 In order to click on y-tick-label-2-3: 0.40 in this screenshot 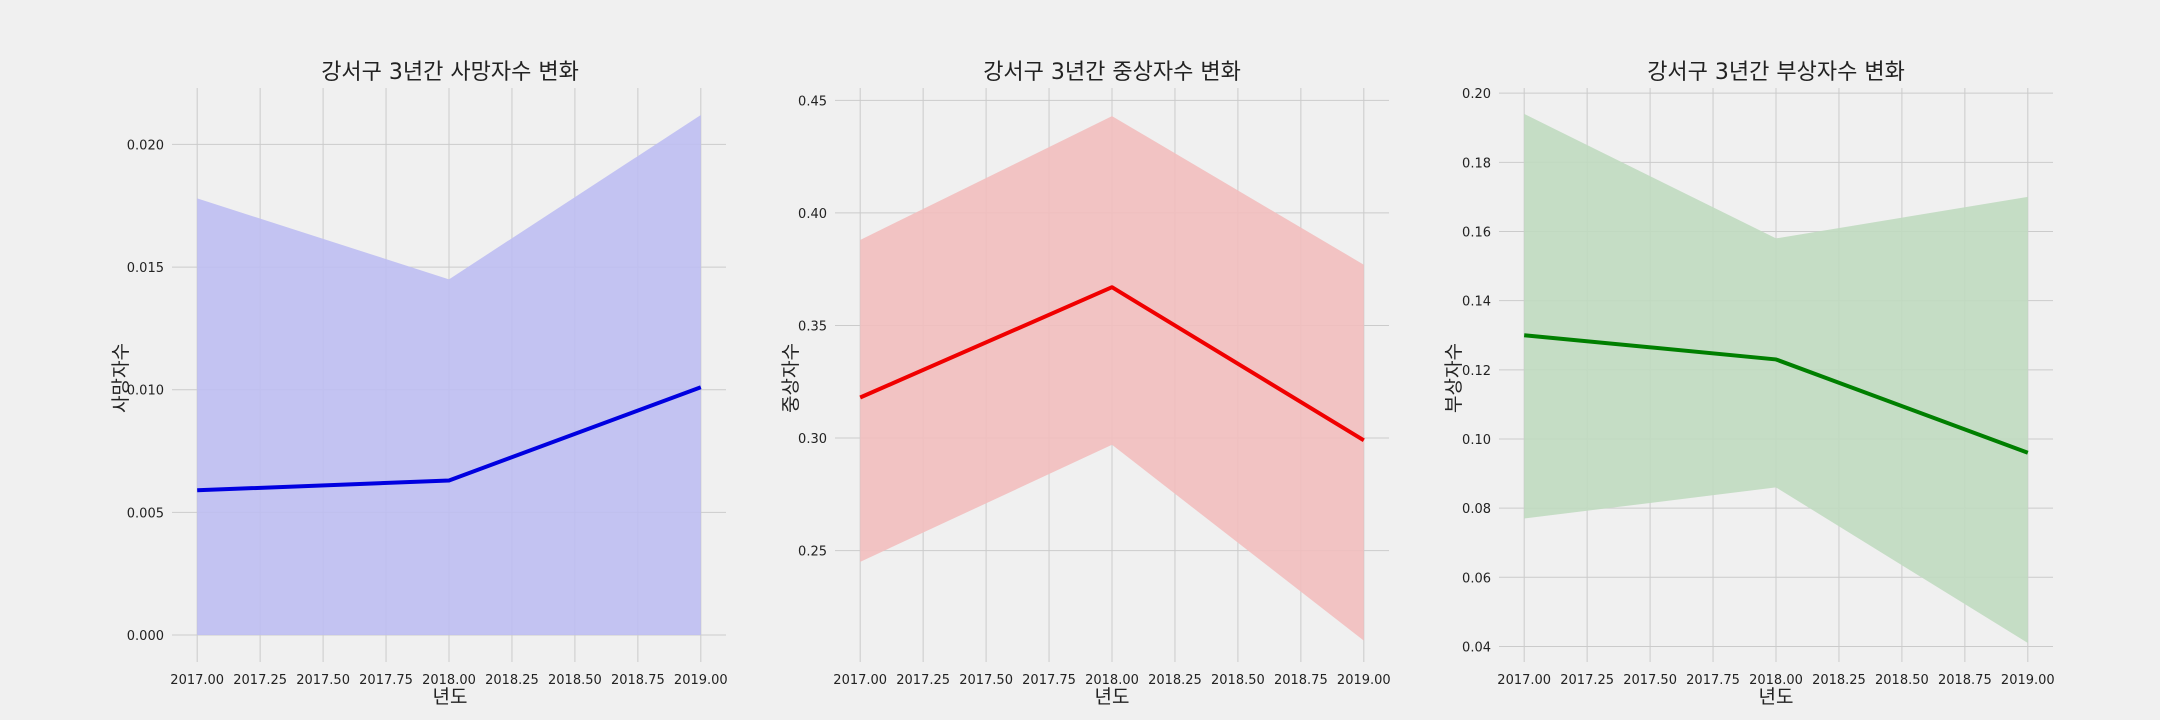, I will do `click(812, 214)`.